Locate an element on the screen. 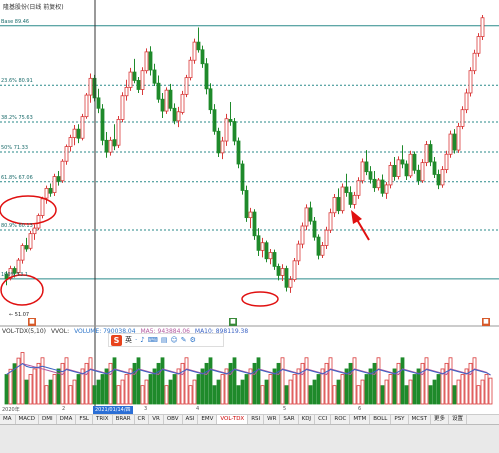 Image resolution: width=499 pixels, height=453 pixels. tab-mtm: MTM is located at coordinates (360, 419).